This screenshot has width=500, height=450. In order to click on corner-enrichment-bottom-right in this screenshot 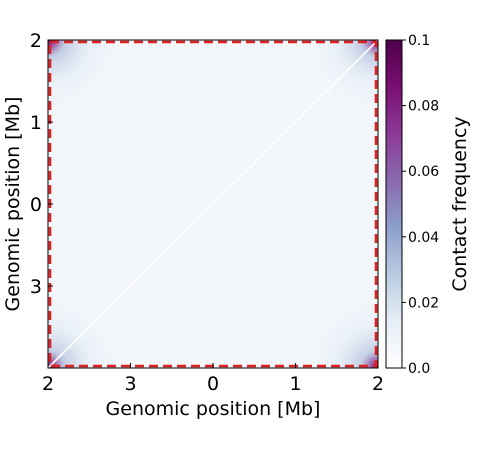, I will do `click(323, 313)`.